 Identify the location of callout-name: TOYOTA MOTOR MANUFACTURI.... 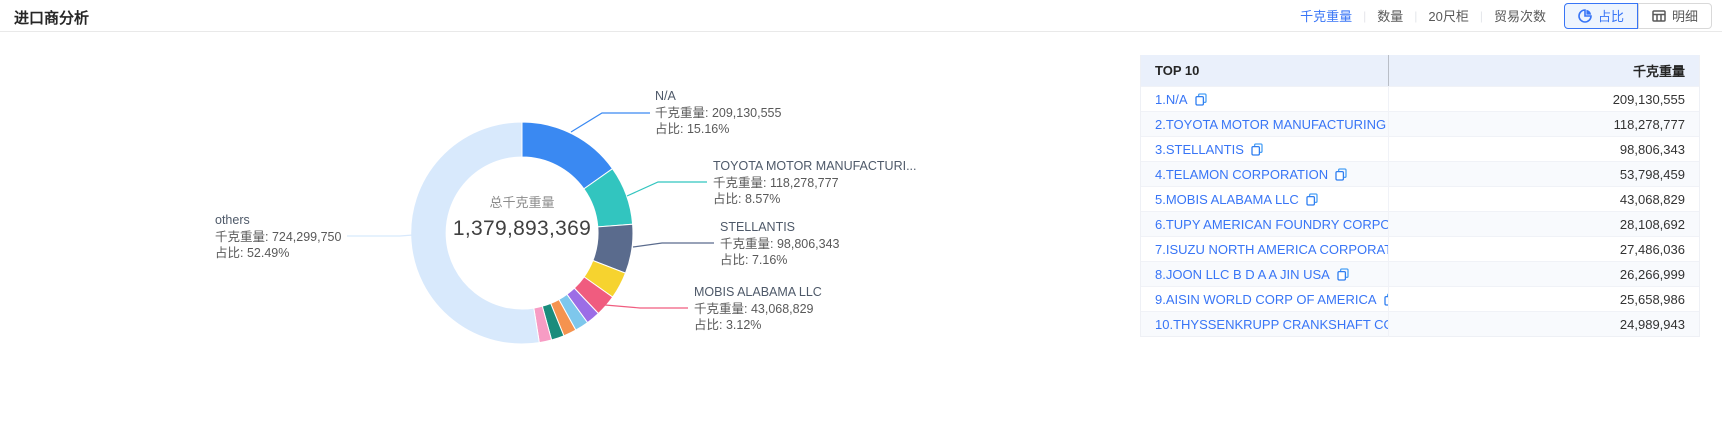
(815, 166).